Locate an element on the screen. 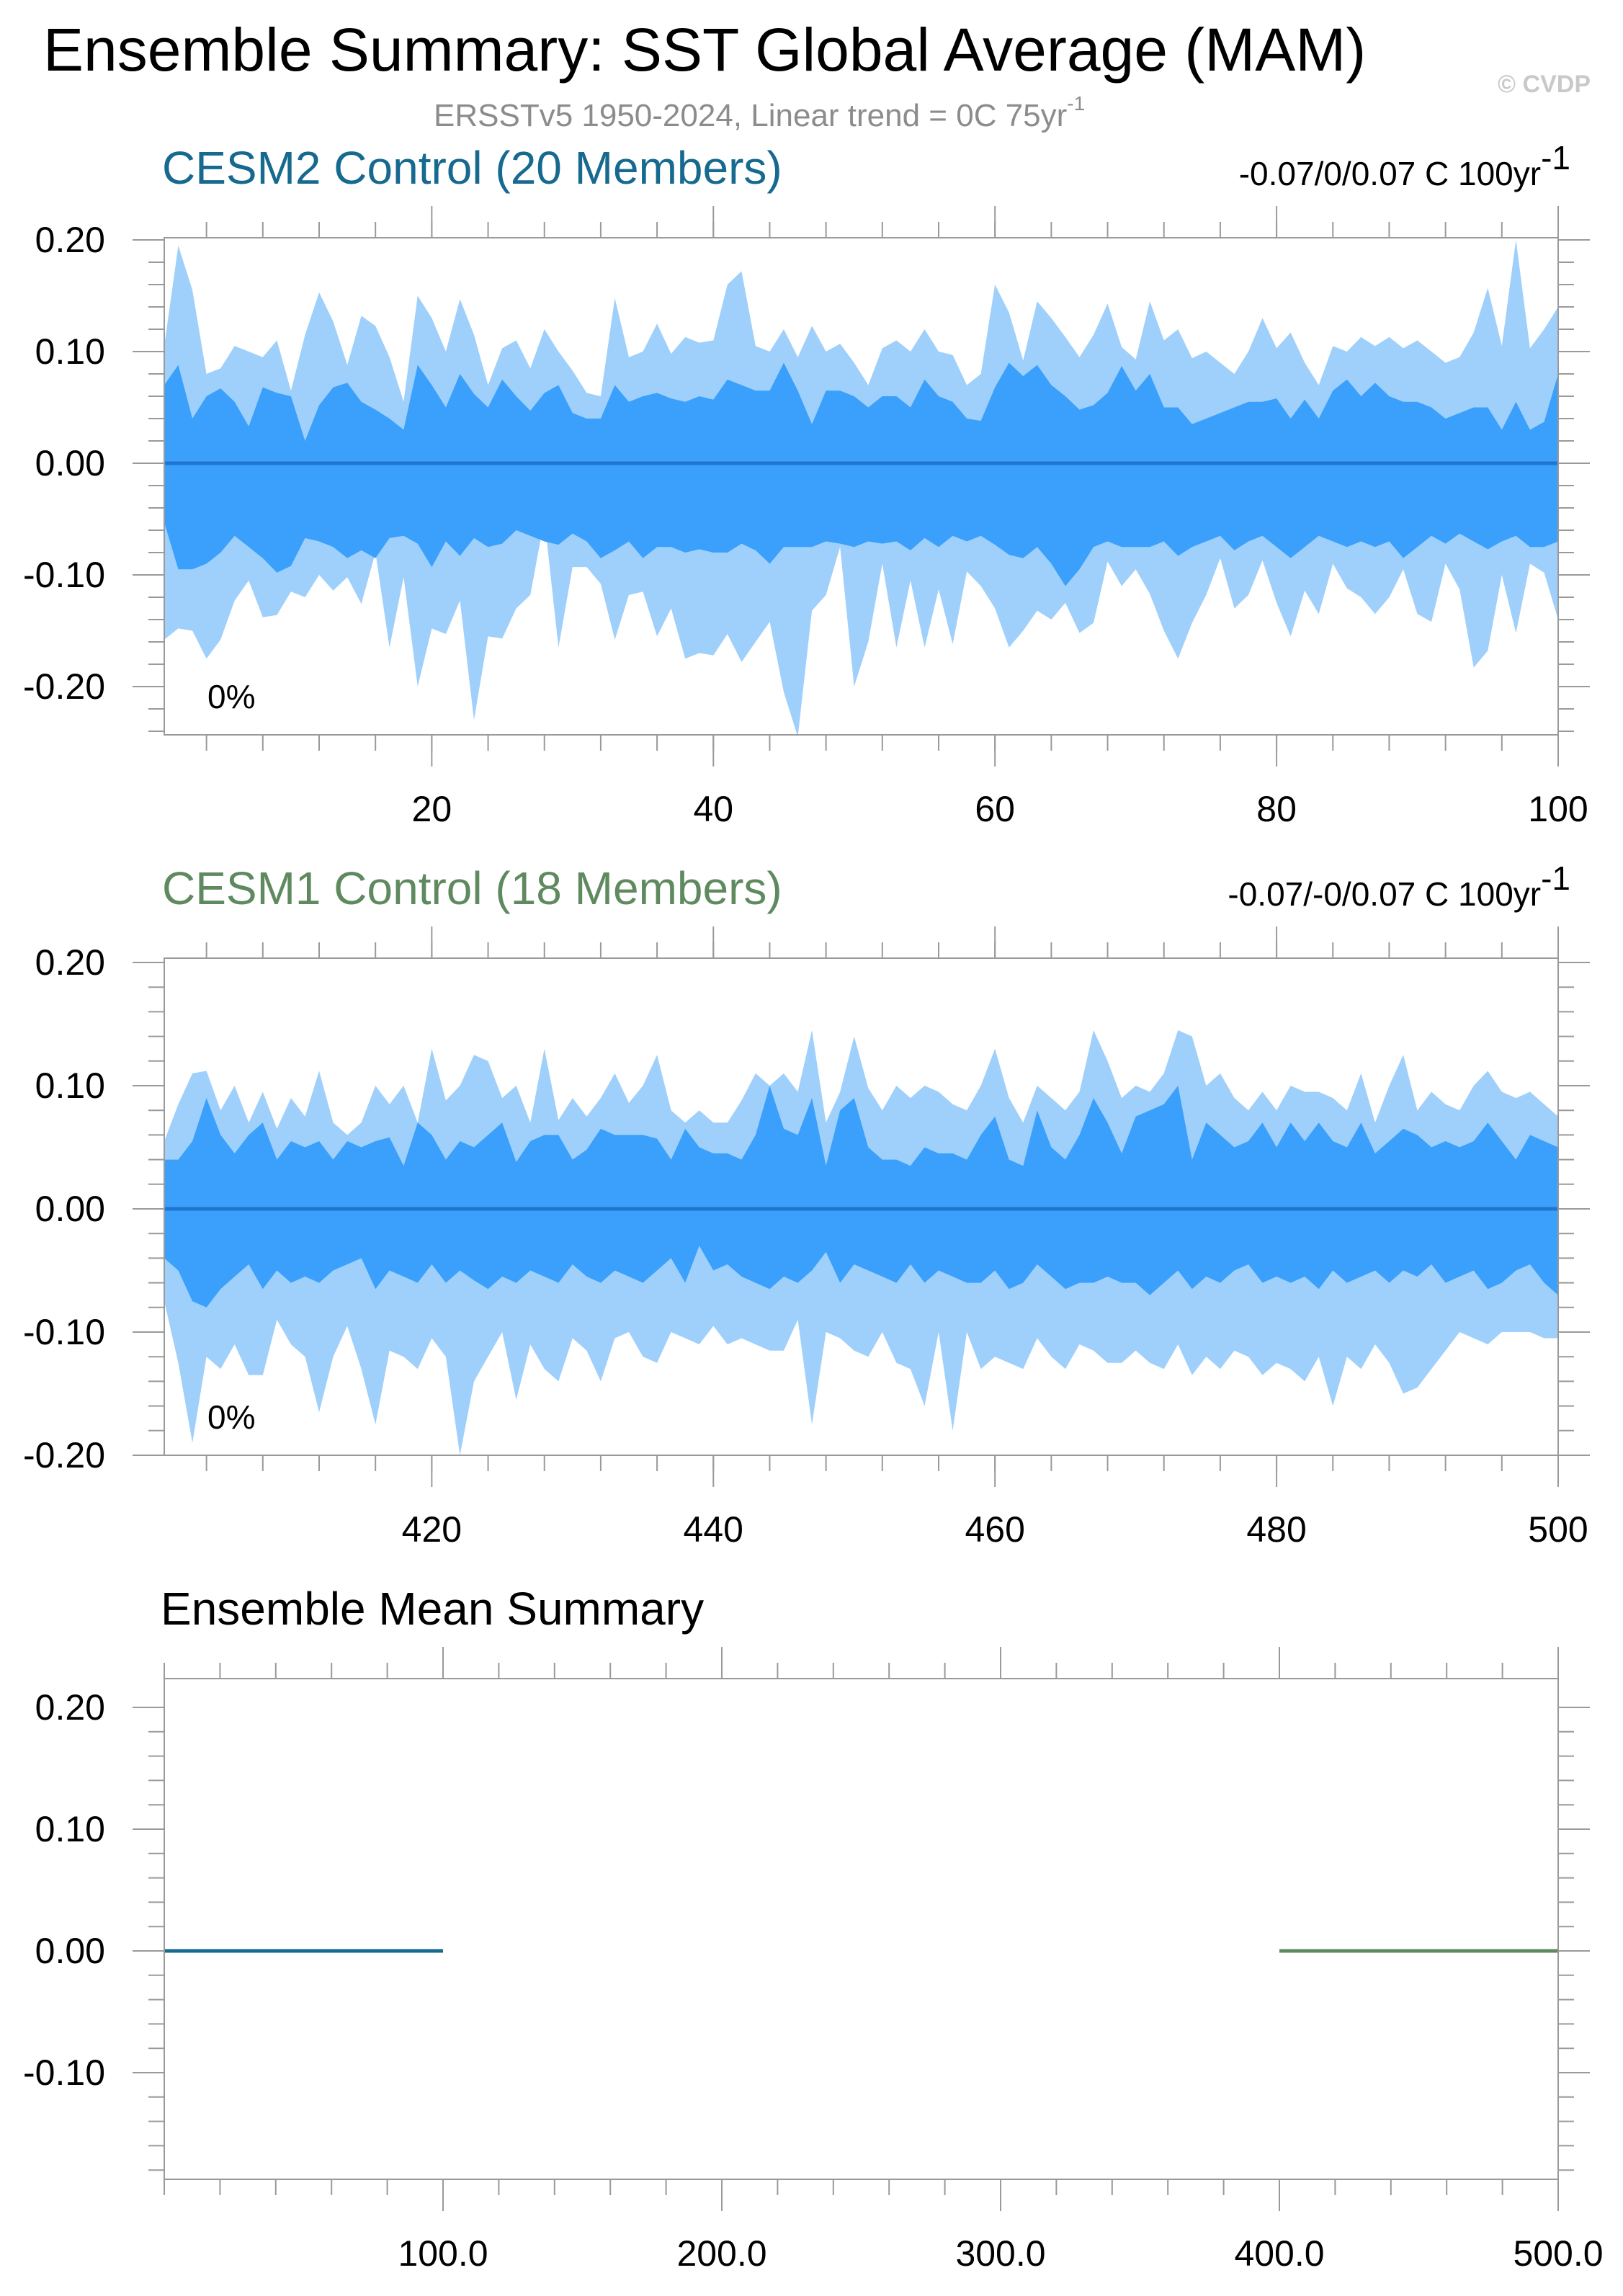 The width and height of the screenshot is (1623, 2296). summary-xtick-label: 300.0 is located at coordinates (1000, 2253).